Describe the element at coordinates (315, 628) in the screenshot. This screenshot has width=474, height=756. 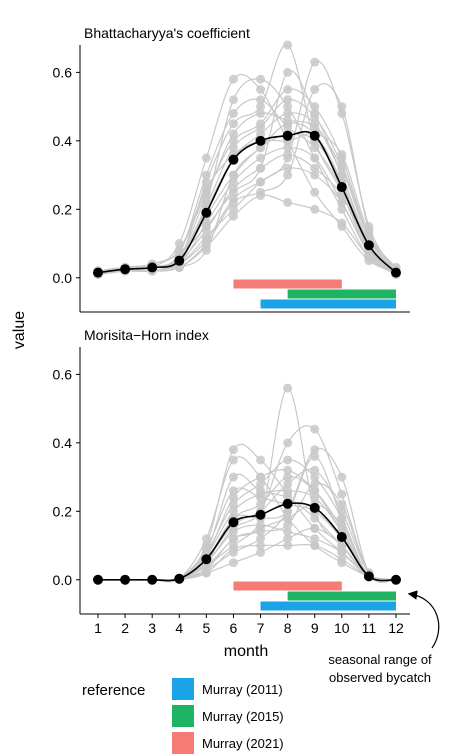
I see `x-tick-label: 9` at that location.